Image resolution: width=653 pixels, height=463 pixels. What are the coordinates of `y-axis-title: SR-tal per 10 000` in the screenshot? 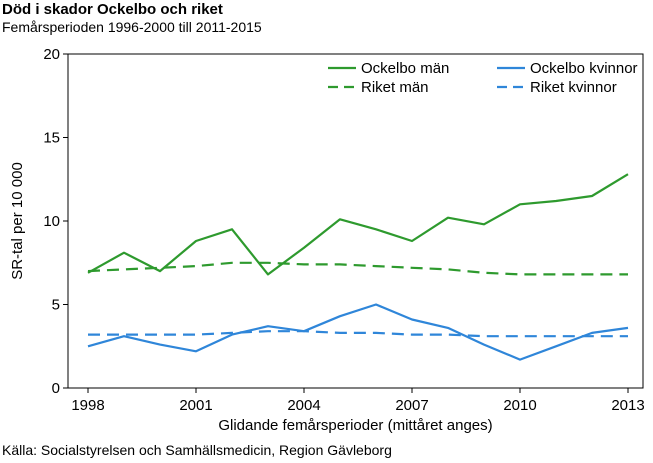 It's located at (17, 221).